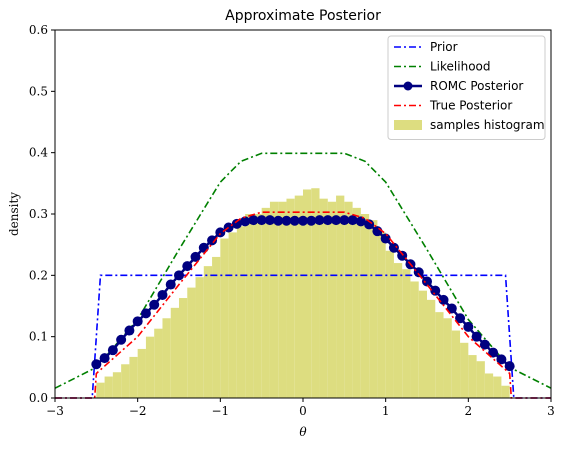 The height and width of the screenshot is (449, 564). I want to click on x-tick-label: 0, so click(303, 411).